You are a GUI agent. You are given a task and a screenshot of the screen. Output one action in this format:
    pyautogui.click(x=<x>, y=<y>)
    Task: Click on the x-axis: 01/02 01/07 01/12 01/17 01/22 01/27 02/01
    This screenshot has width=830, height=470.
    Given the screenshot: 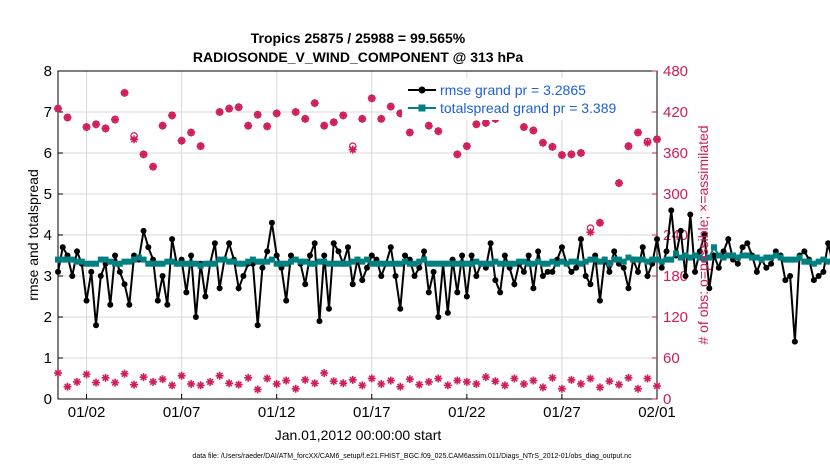 What is the action you would take?
    pyautogui.click(x=372, y=407)
    